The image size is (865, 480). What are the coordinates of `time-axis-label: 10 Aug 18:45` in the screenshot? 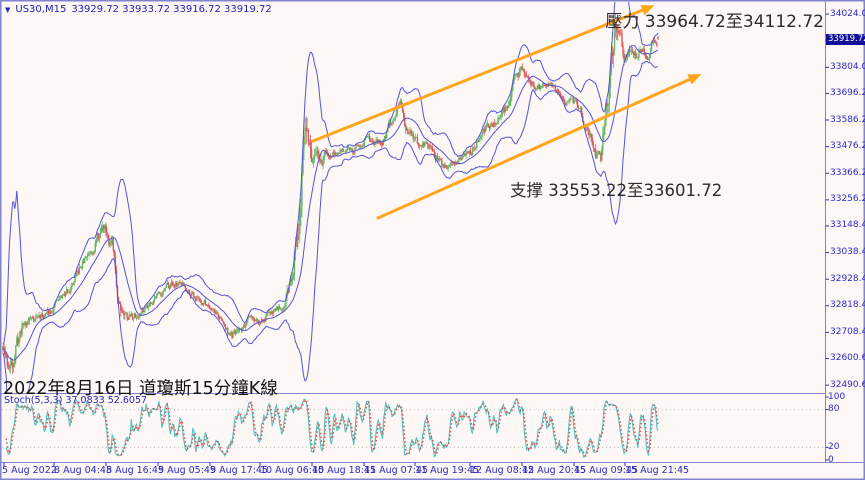 It's located at (344, 470).